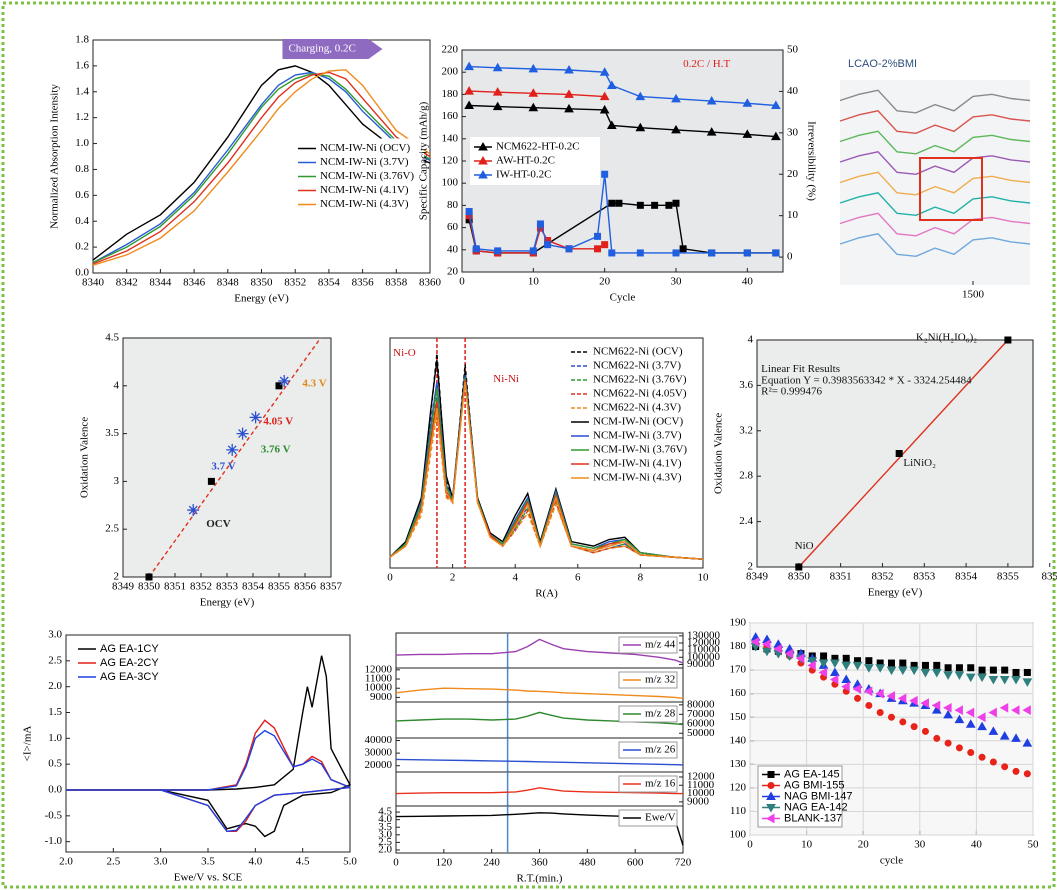  I want to click on y2-tick-label: 50000, so click(701, 733).